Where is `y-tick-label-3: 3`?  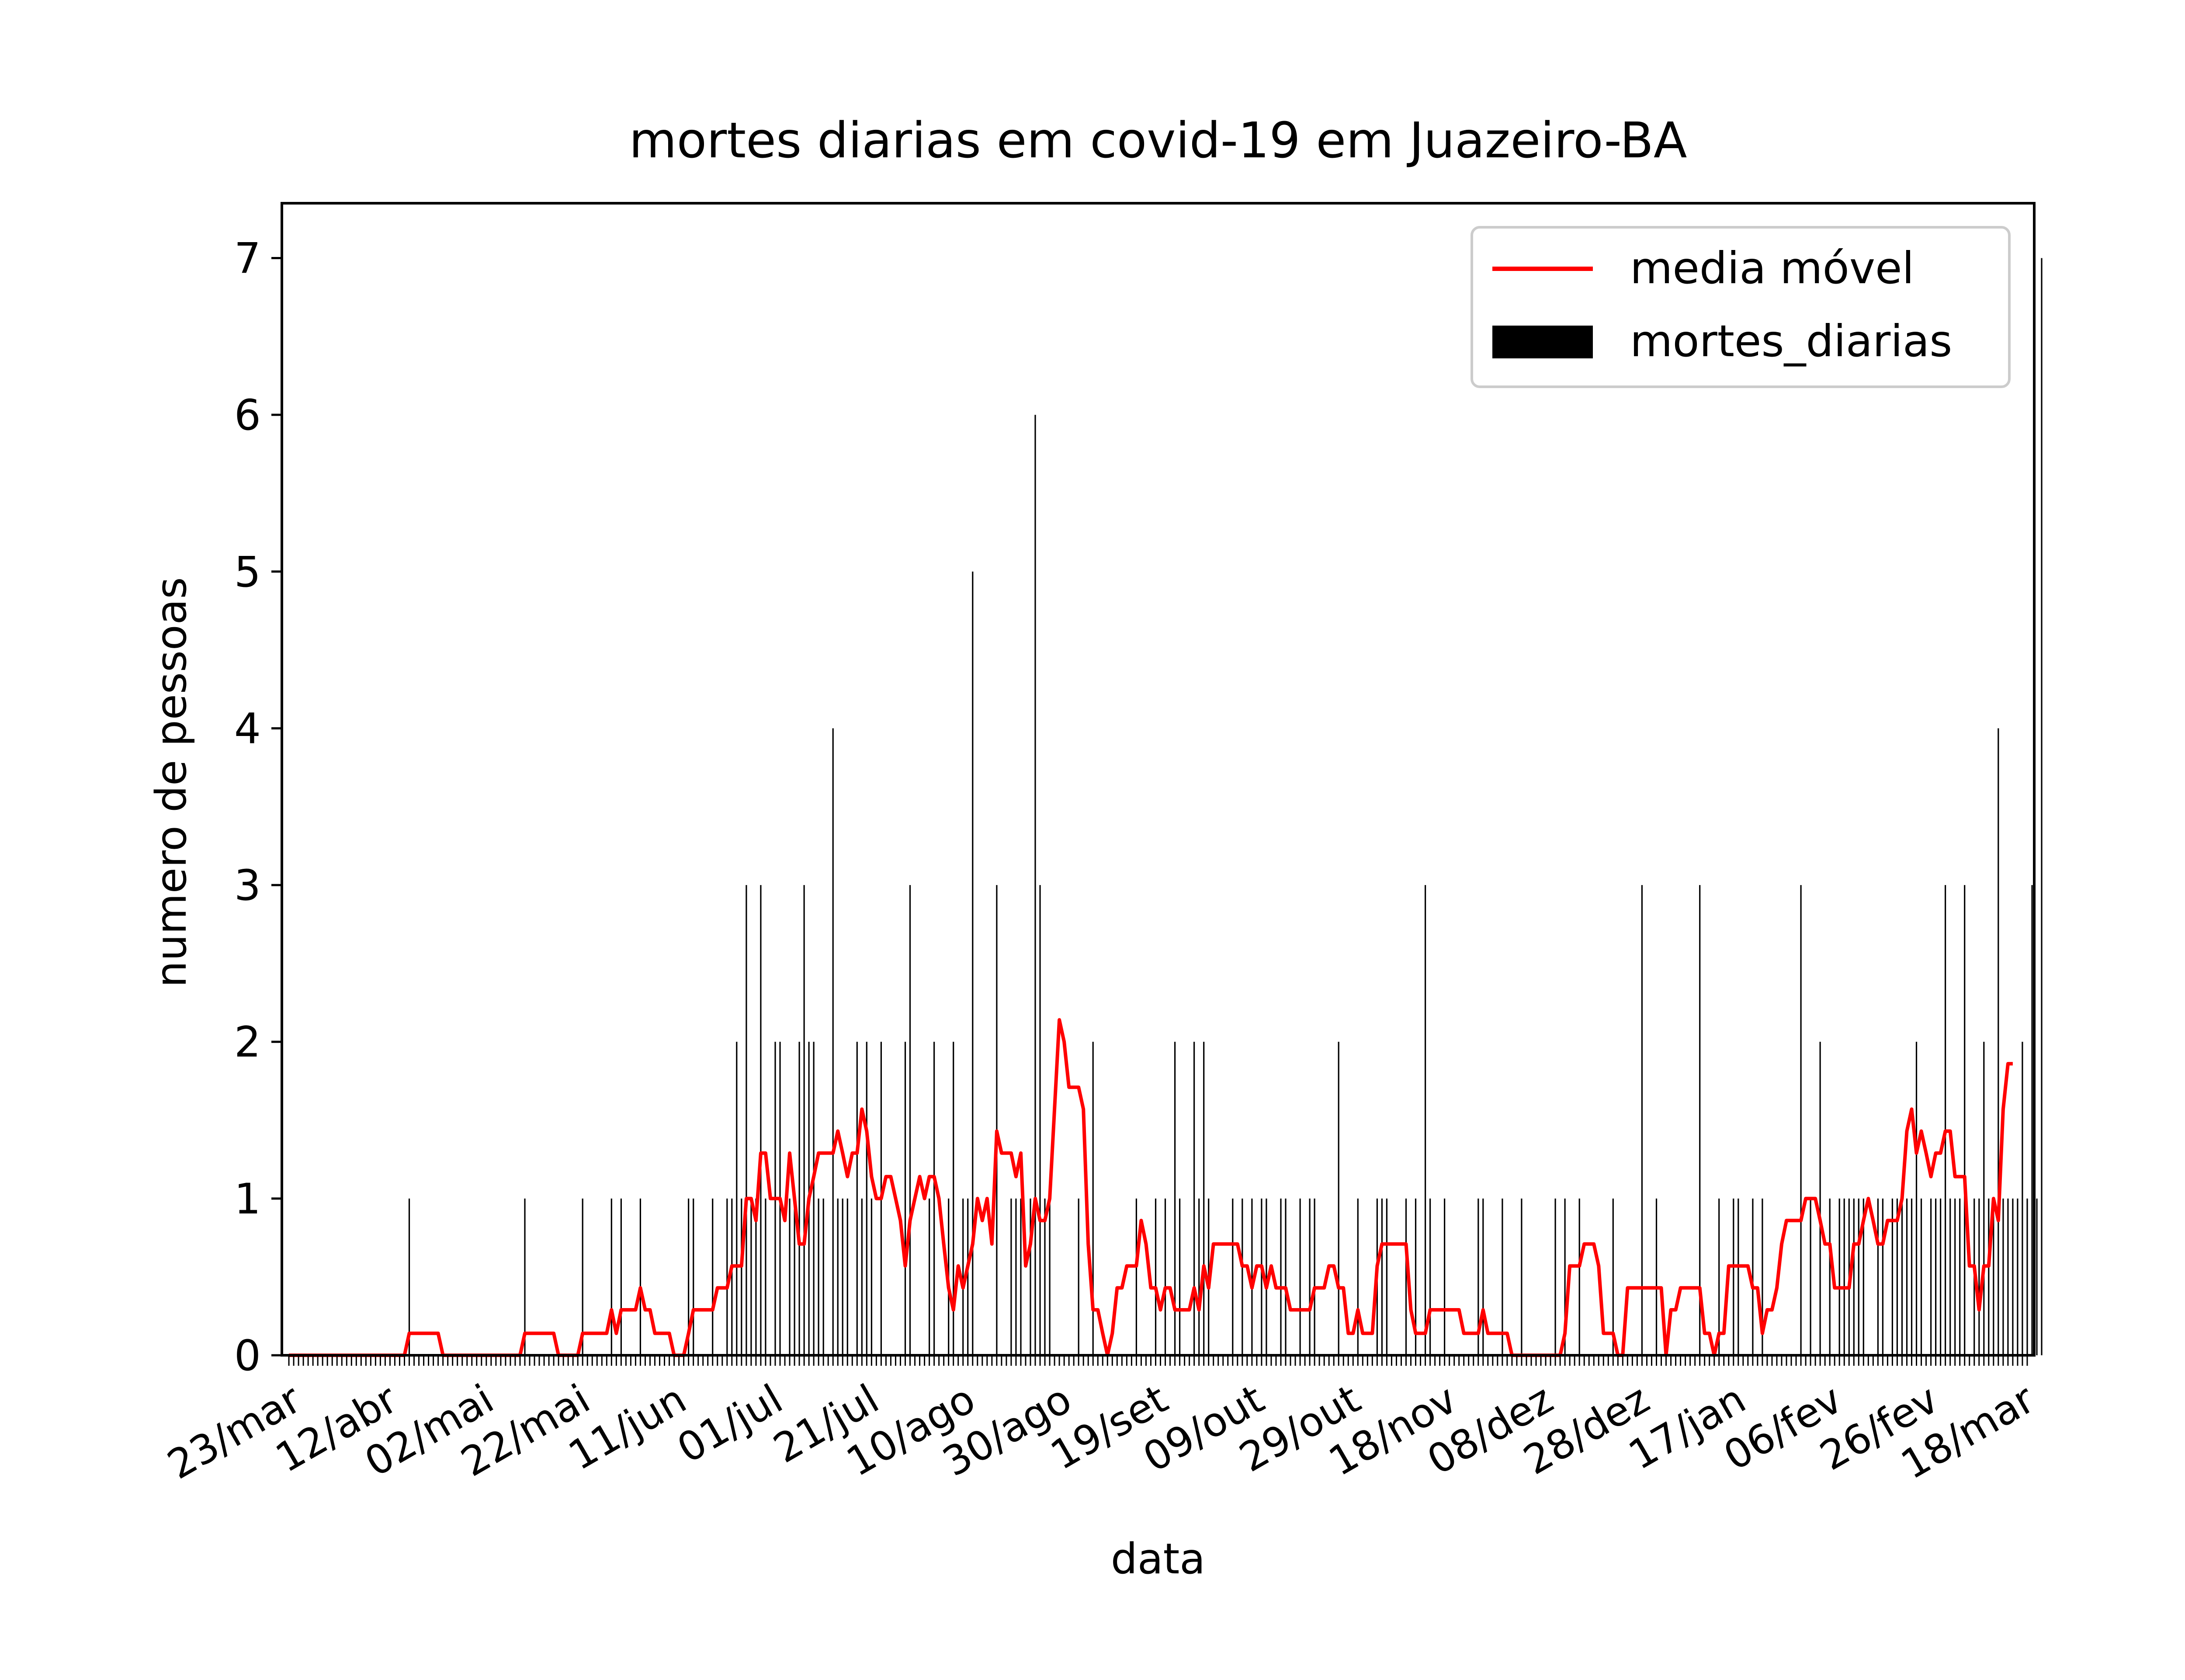 y-tick-label-3: 3 is located at coordinates (248, 885).